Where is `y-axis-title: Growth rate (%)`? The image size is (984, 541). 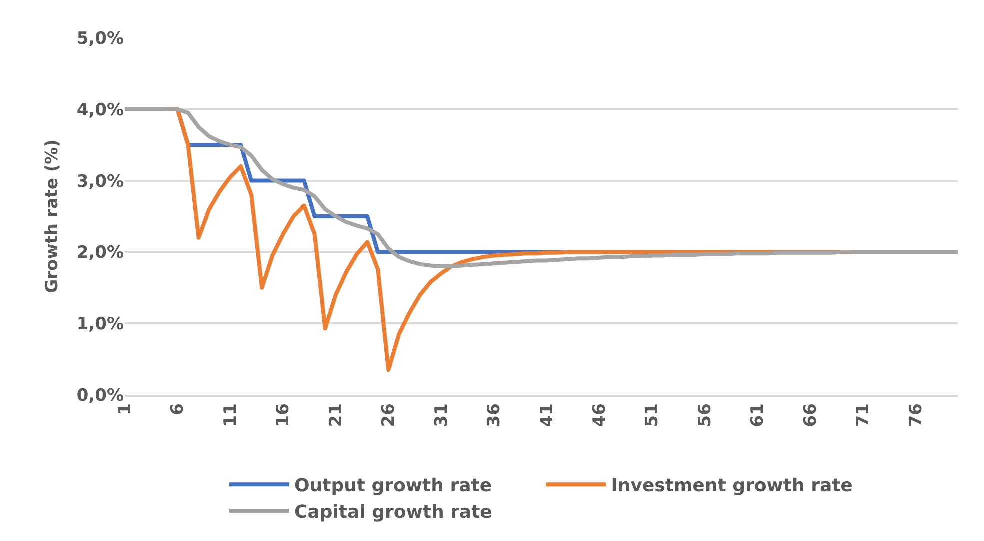 y-axis-title: Growth rate (%) is located at coordinates (52, 217).